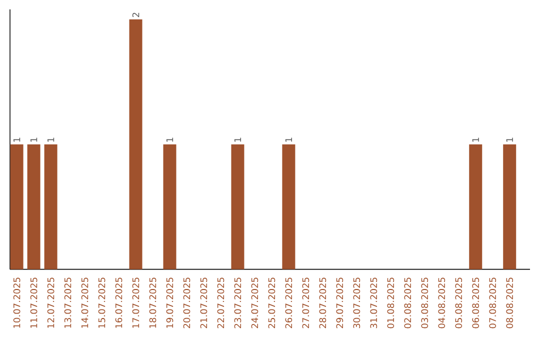 The image size is (540, 340). Describe the element at coordinates (50, 303) in the screenshot. I see `x-tick-label: 12.07.2025` at that location.